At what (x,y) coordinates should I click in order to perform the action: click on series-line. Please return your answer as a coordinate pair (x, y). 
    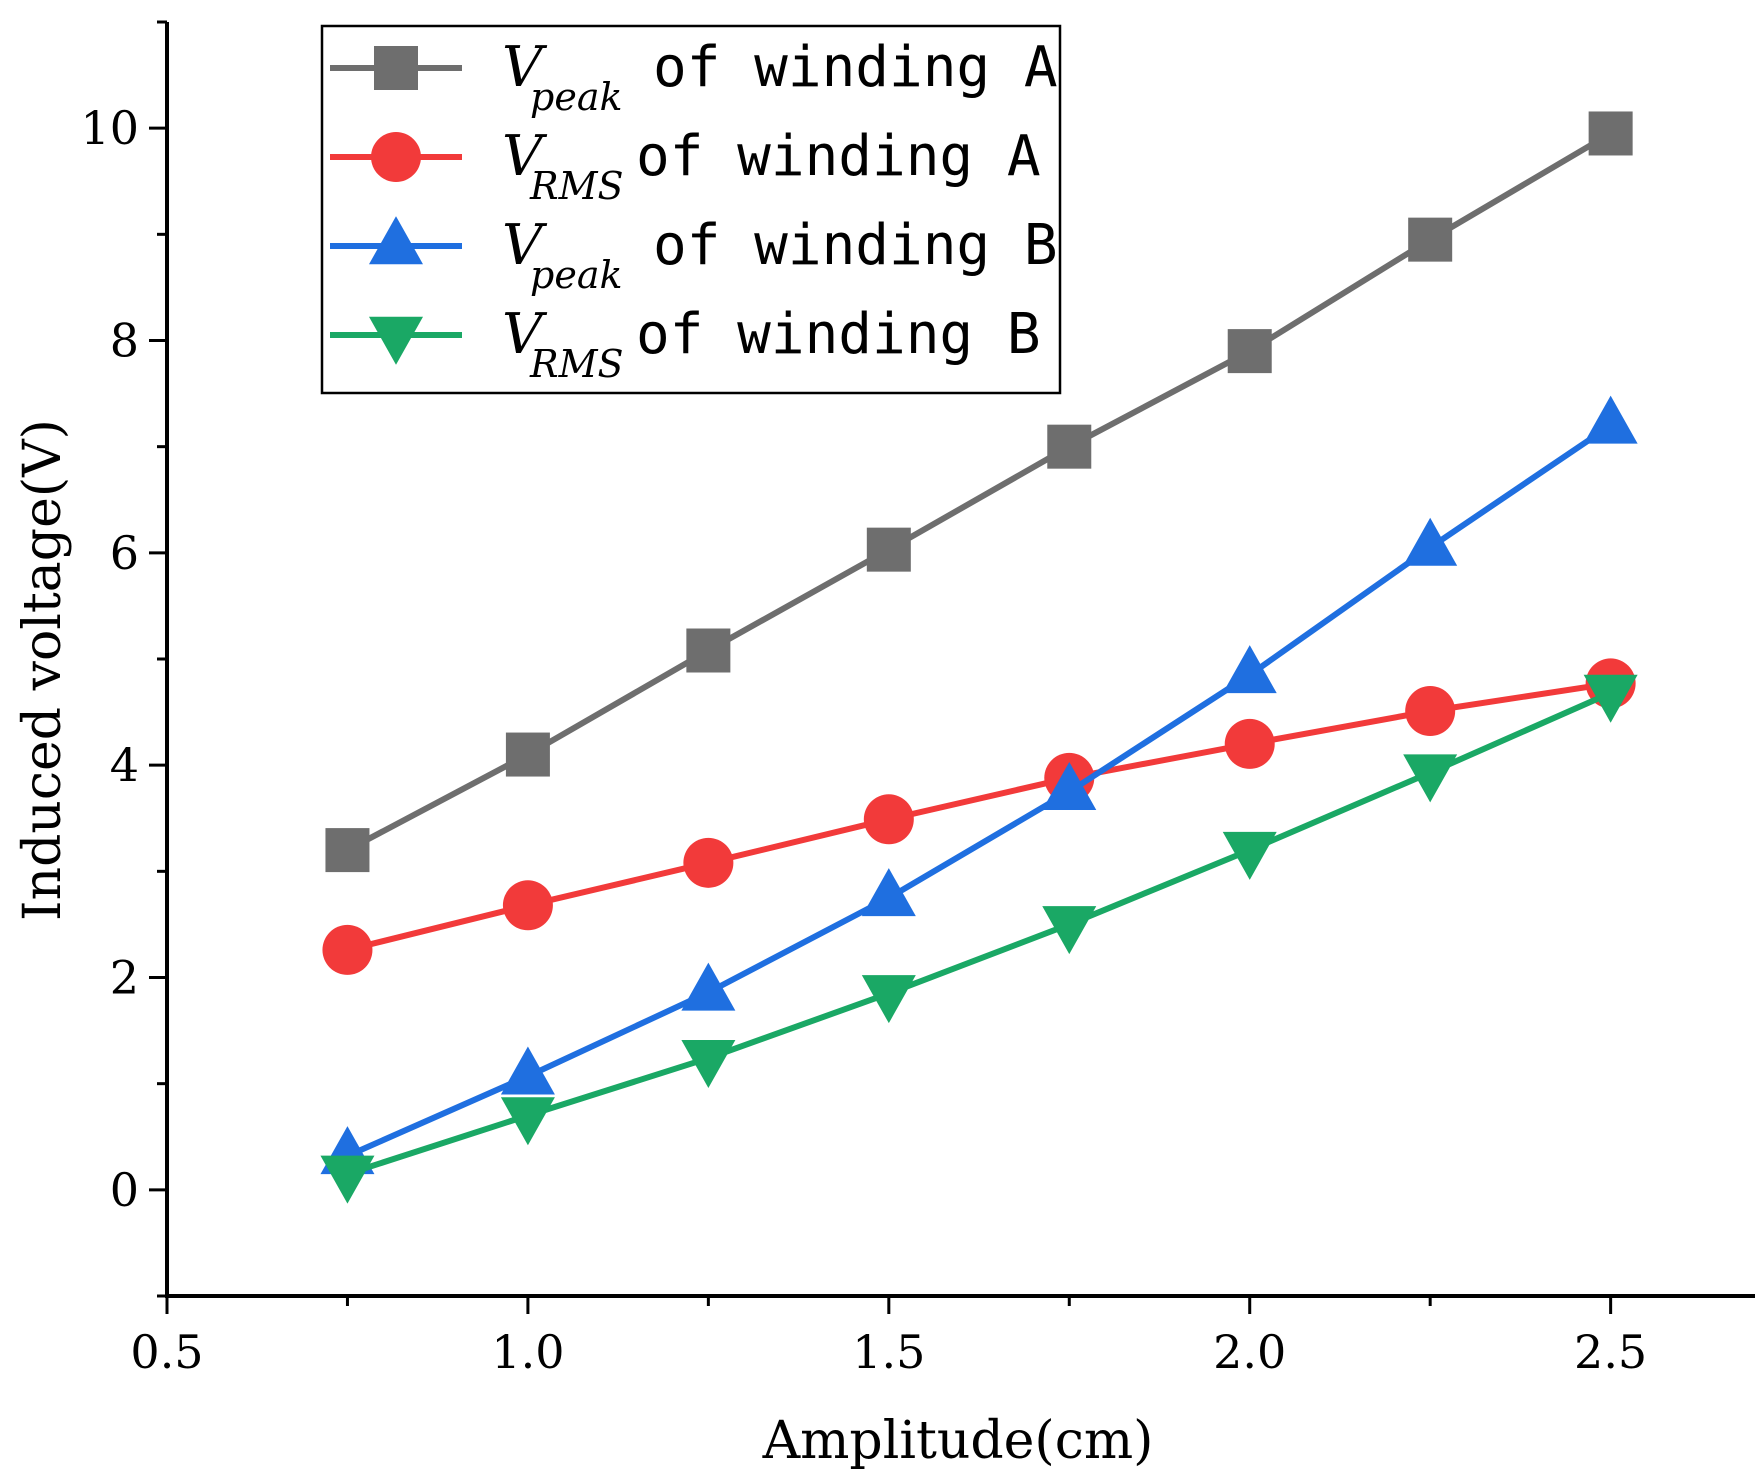
    Looking at the image, I should click on (979, 816).